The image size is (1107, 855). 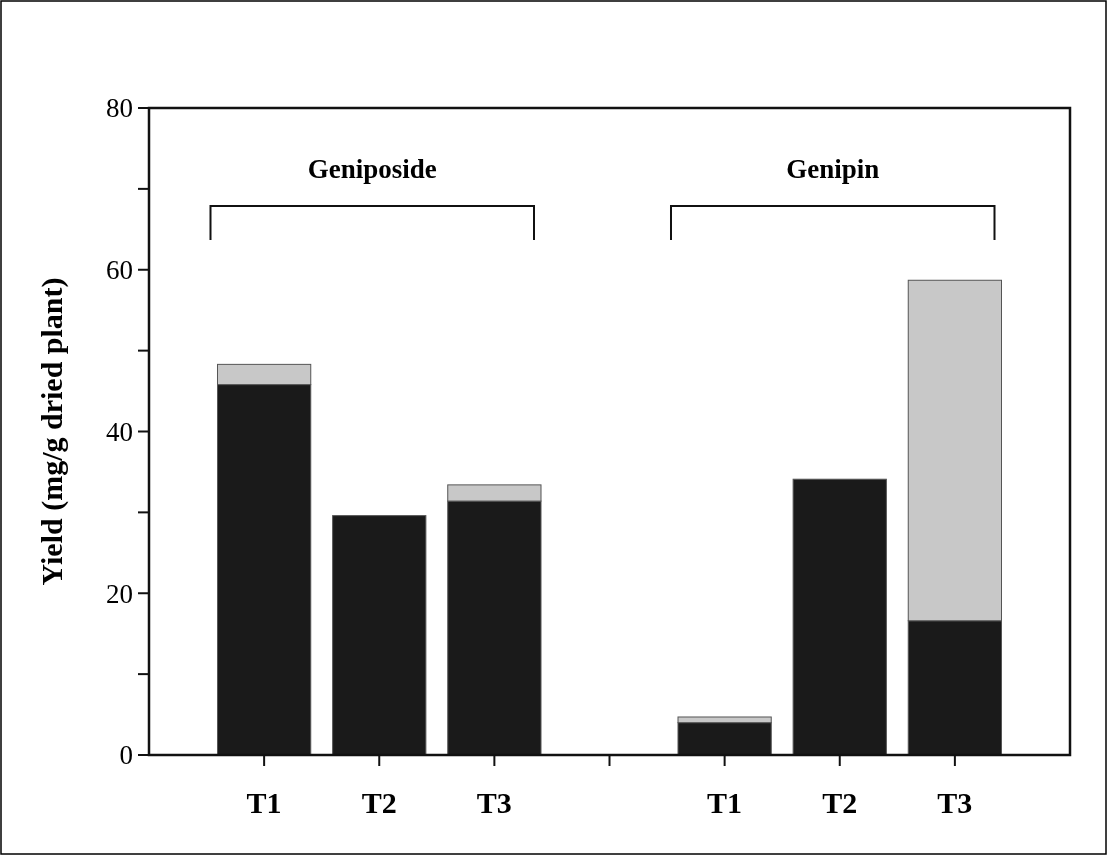 What do you see at coordinates (119, 431) in the screenshot?
I see `y-tick-label: 40` at bounding box center [119, 431].